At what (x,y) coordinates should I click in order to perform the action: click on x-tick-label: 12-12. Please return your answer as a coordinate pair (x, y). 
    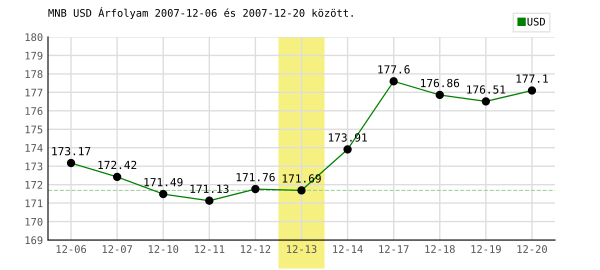
    Looking at the image, I should click on (255, 249).